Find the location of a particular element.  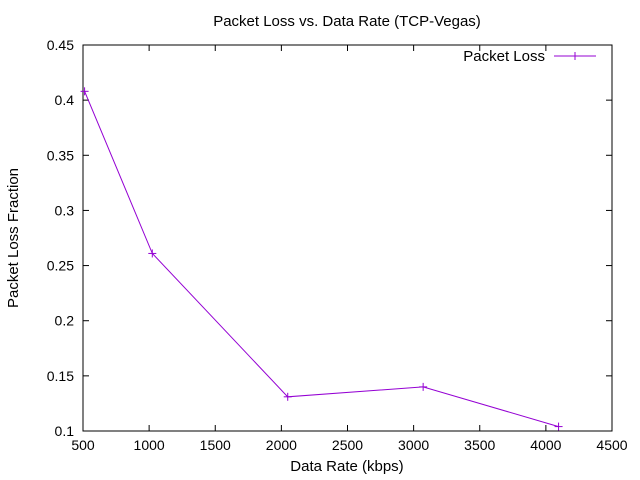

x-tick-label: 1000 is located at coordinates (149, 445).